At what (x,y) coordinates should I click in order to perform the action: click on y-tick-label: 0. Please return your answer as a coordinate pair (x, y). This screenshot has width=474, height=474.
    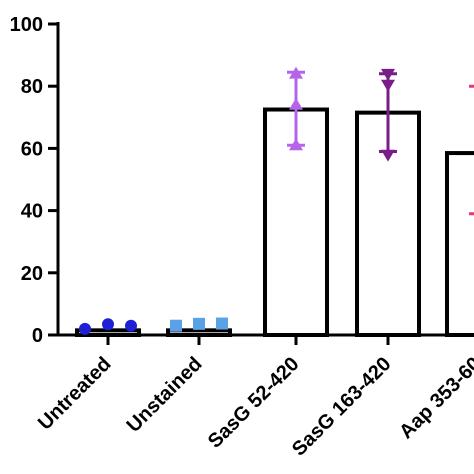
    Looking at the image, I should click on (37, 336).